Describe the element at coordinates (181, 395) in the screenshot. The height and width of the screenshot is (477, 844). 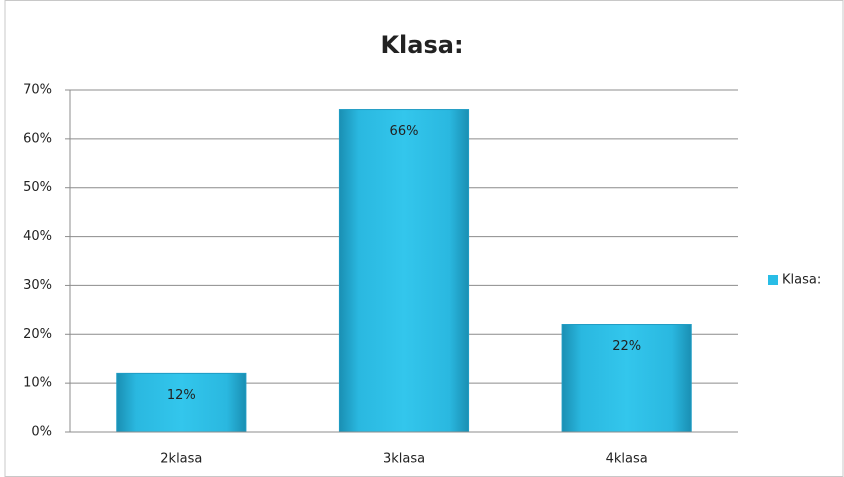
I see `data-label: 12%` at that location.